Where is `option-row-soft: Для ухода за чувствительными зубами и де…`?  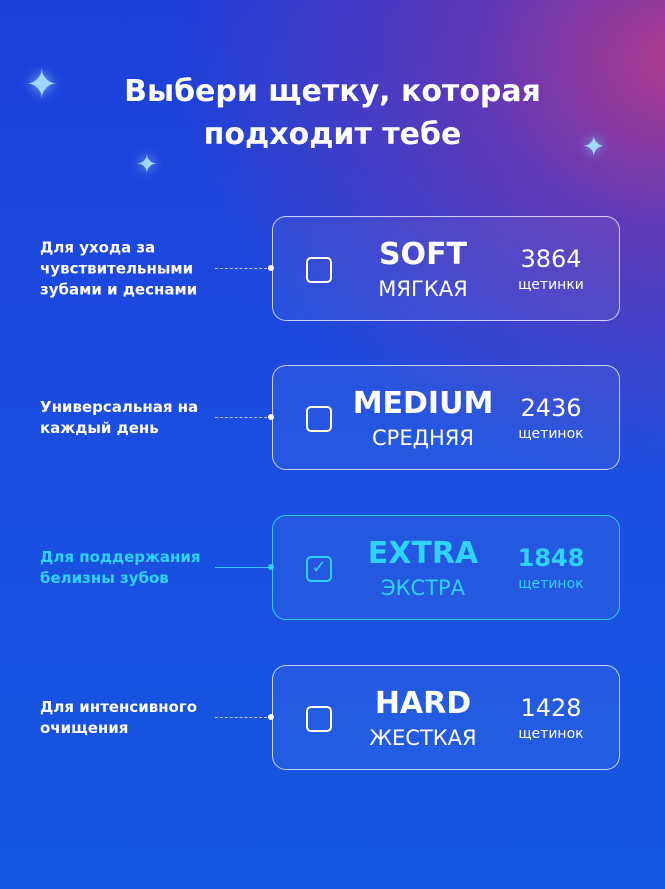
option-row-soft: Для ухода за чувствительными зубами и де… is located at coordinates (332, 268).